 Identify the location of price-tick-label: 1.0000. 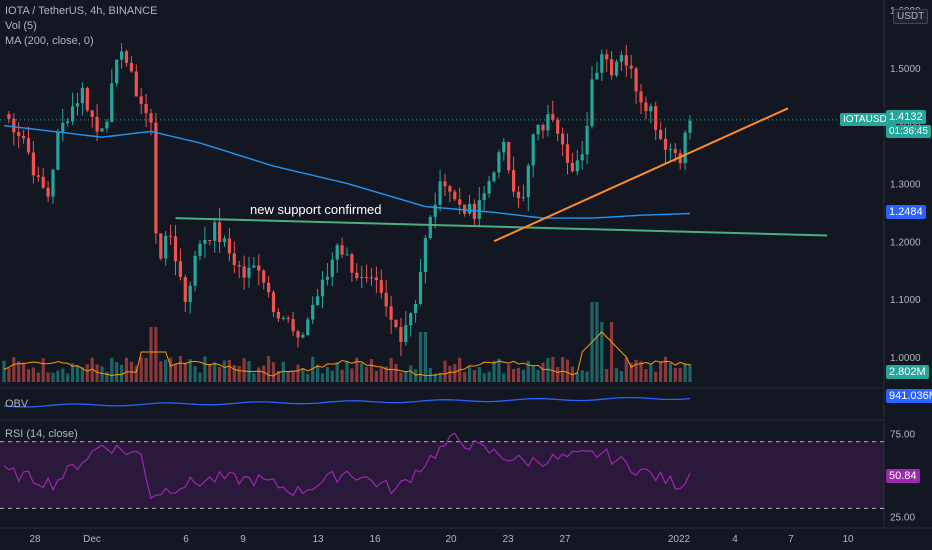
(905, 358).